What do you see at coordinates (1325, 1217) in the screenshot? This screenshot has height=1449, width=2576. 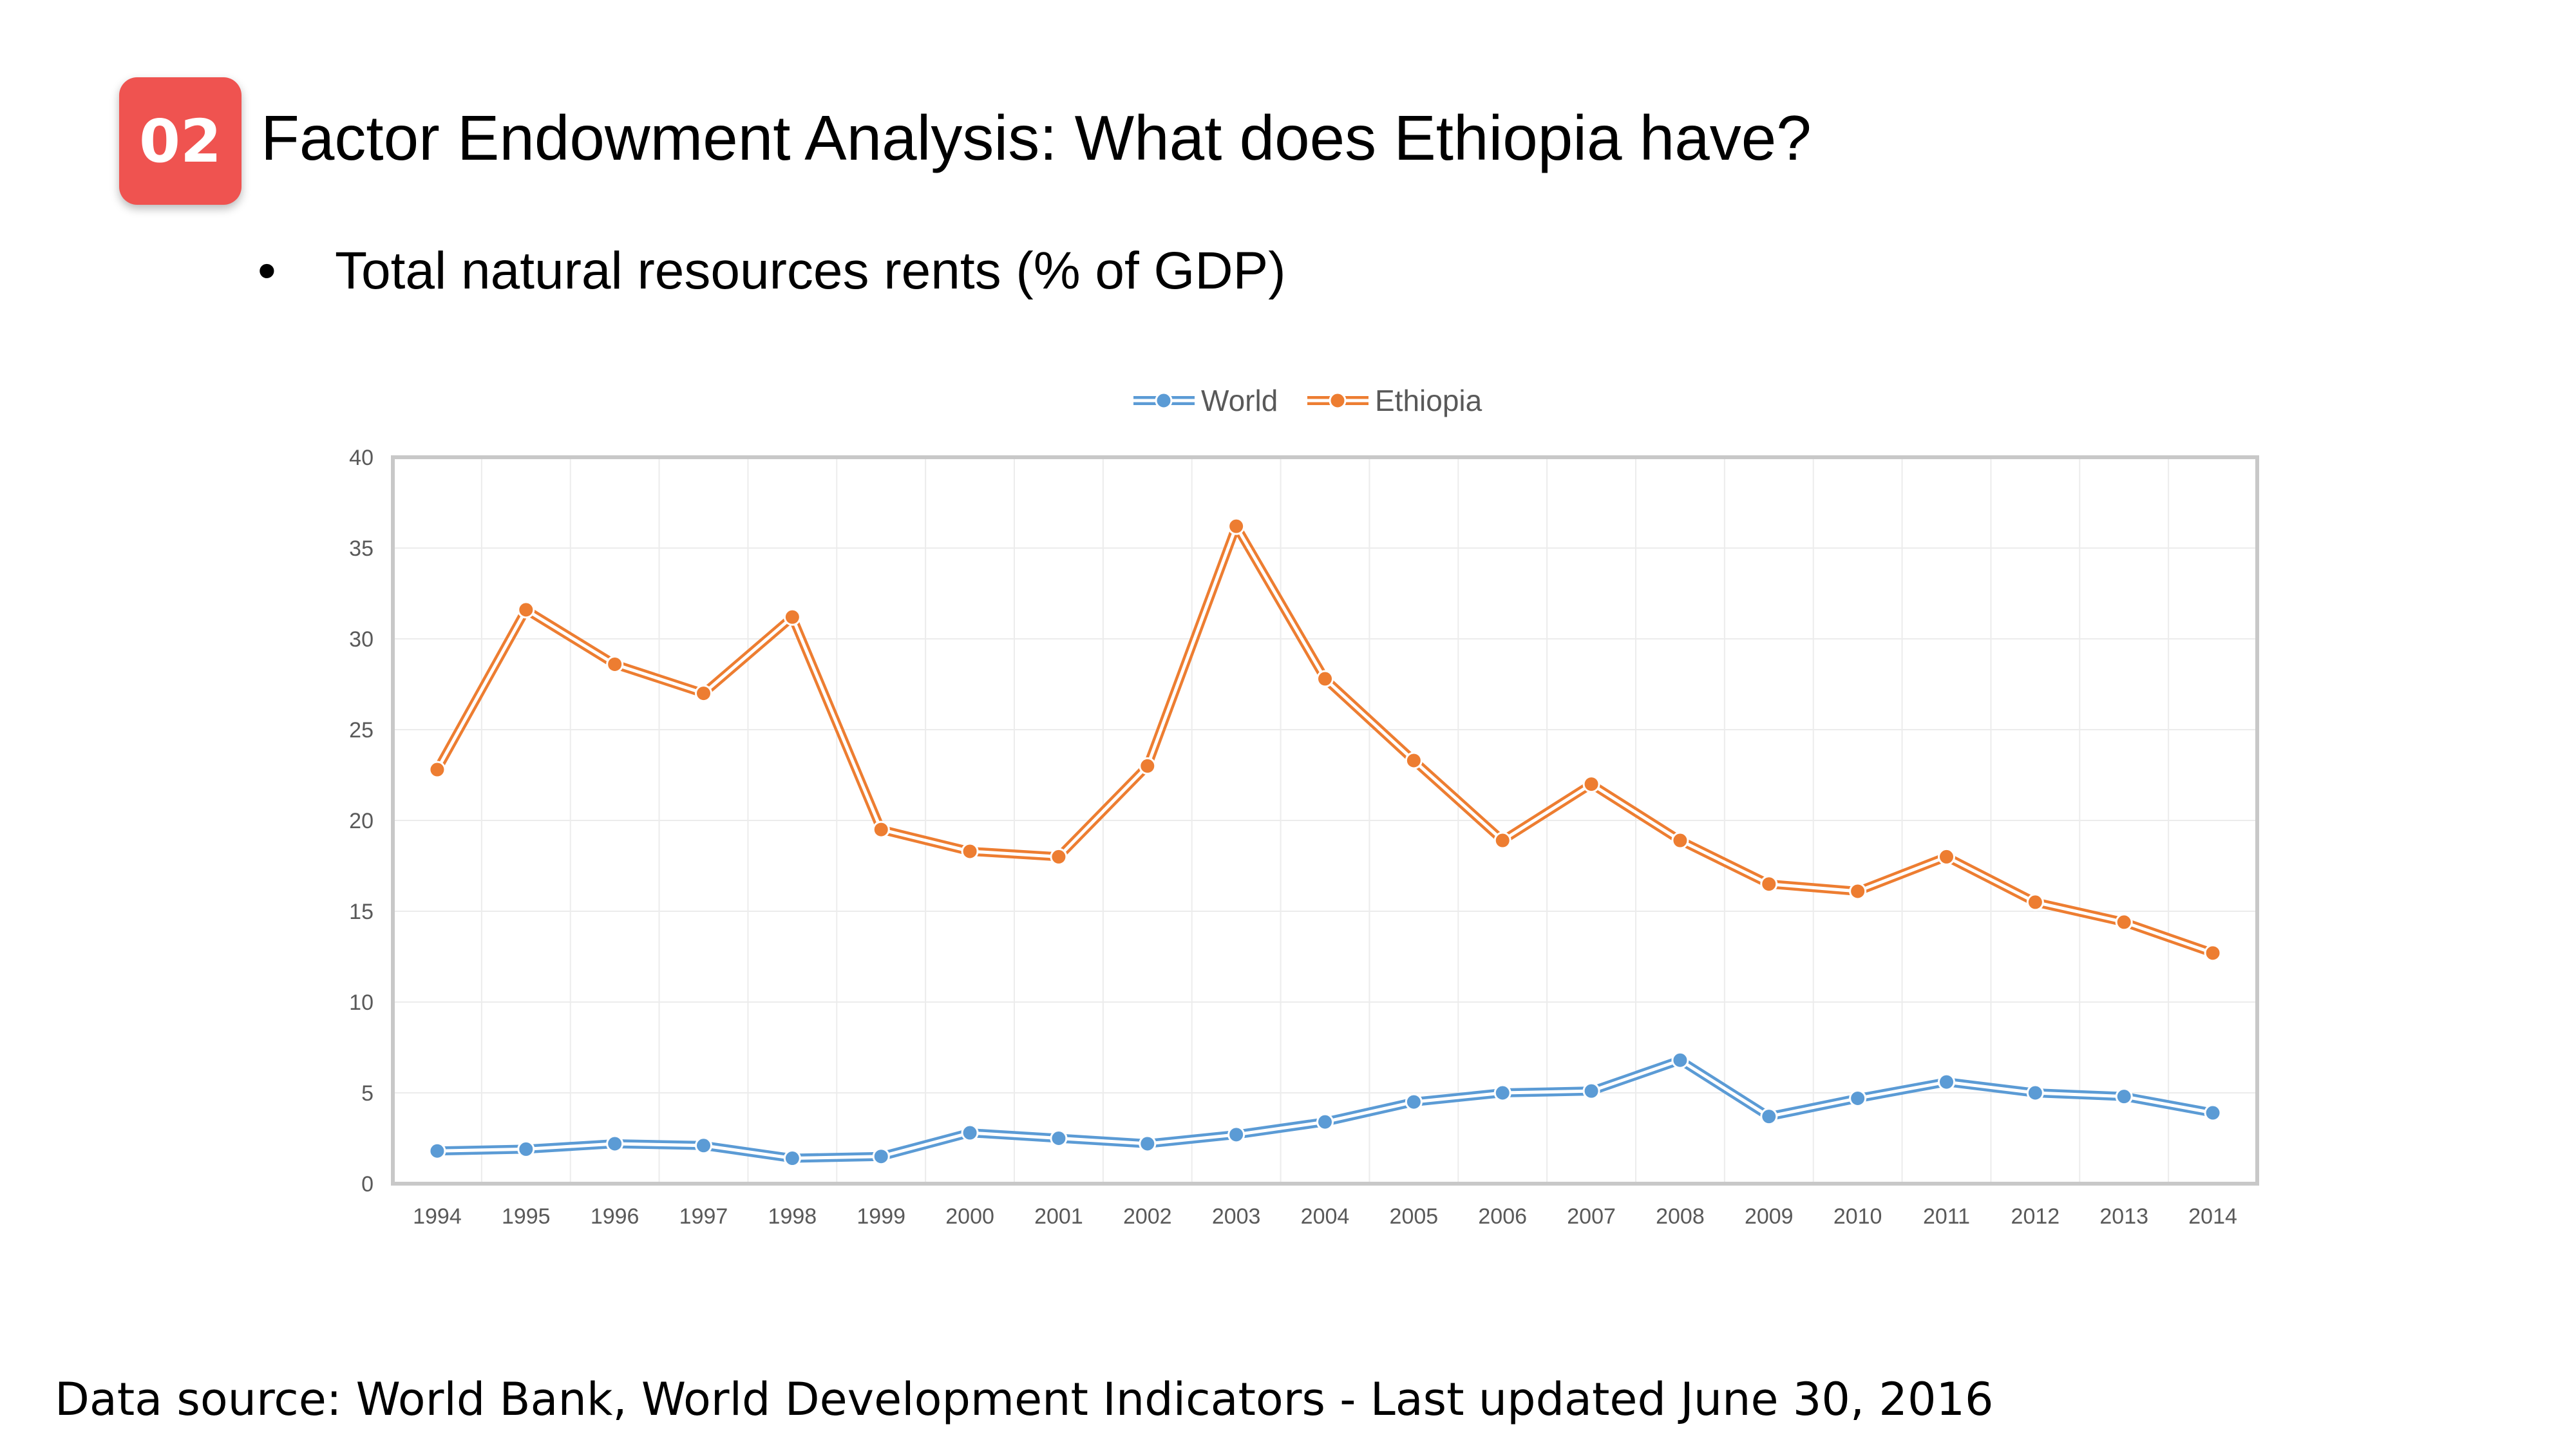 I see `x-tick-label: 2004` at bounding box center [1325, 1217].